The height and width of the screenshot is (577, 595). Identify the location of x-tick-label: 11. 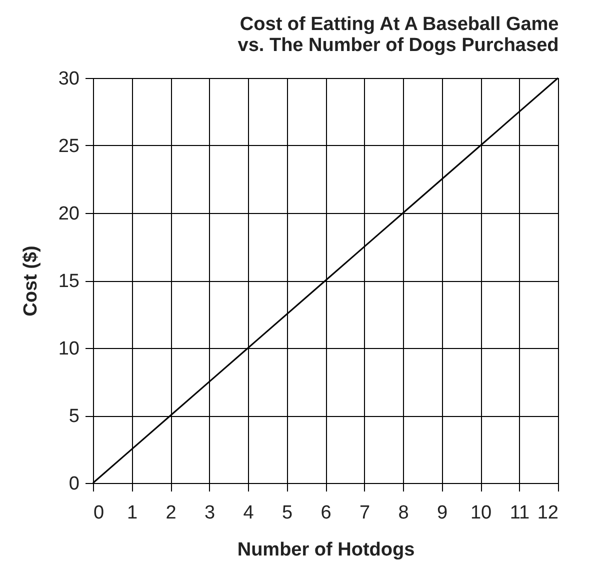
(520, 513).